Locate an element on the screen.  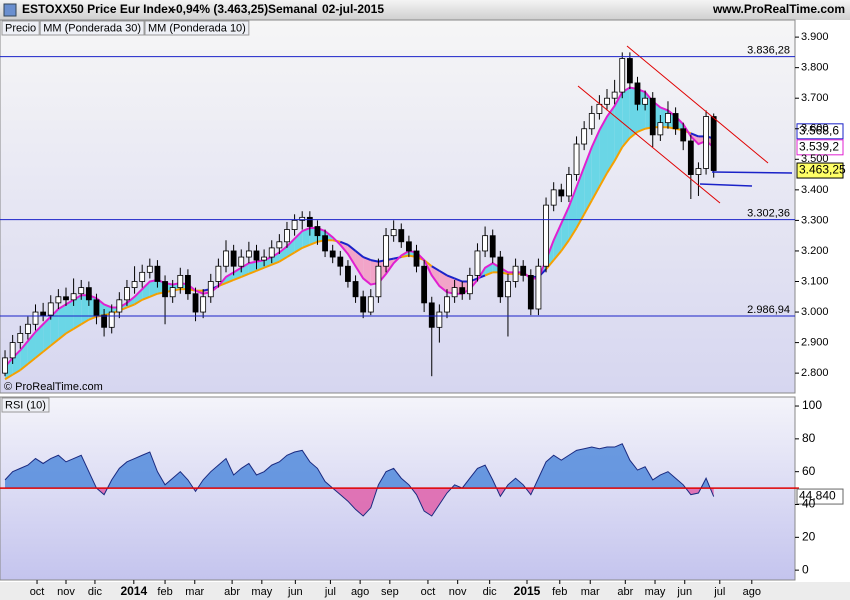
rsi-value-label: 44,840 is located at coordinates (817, 496).